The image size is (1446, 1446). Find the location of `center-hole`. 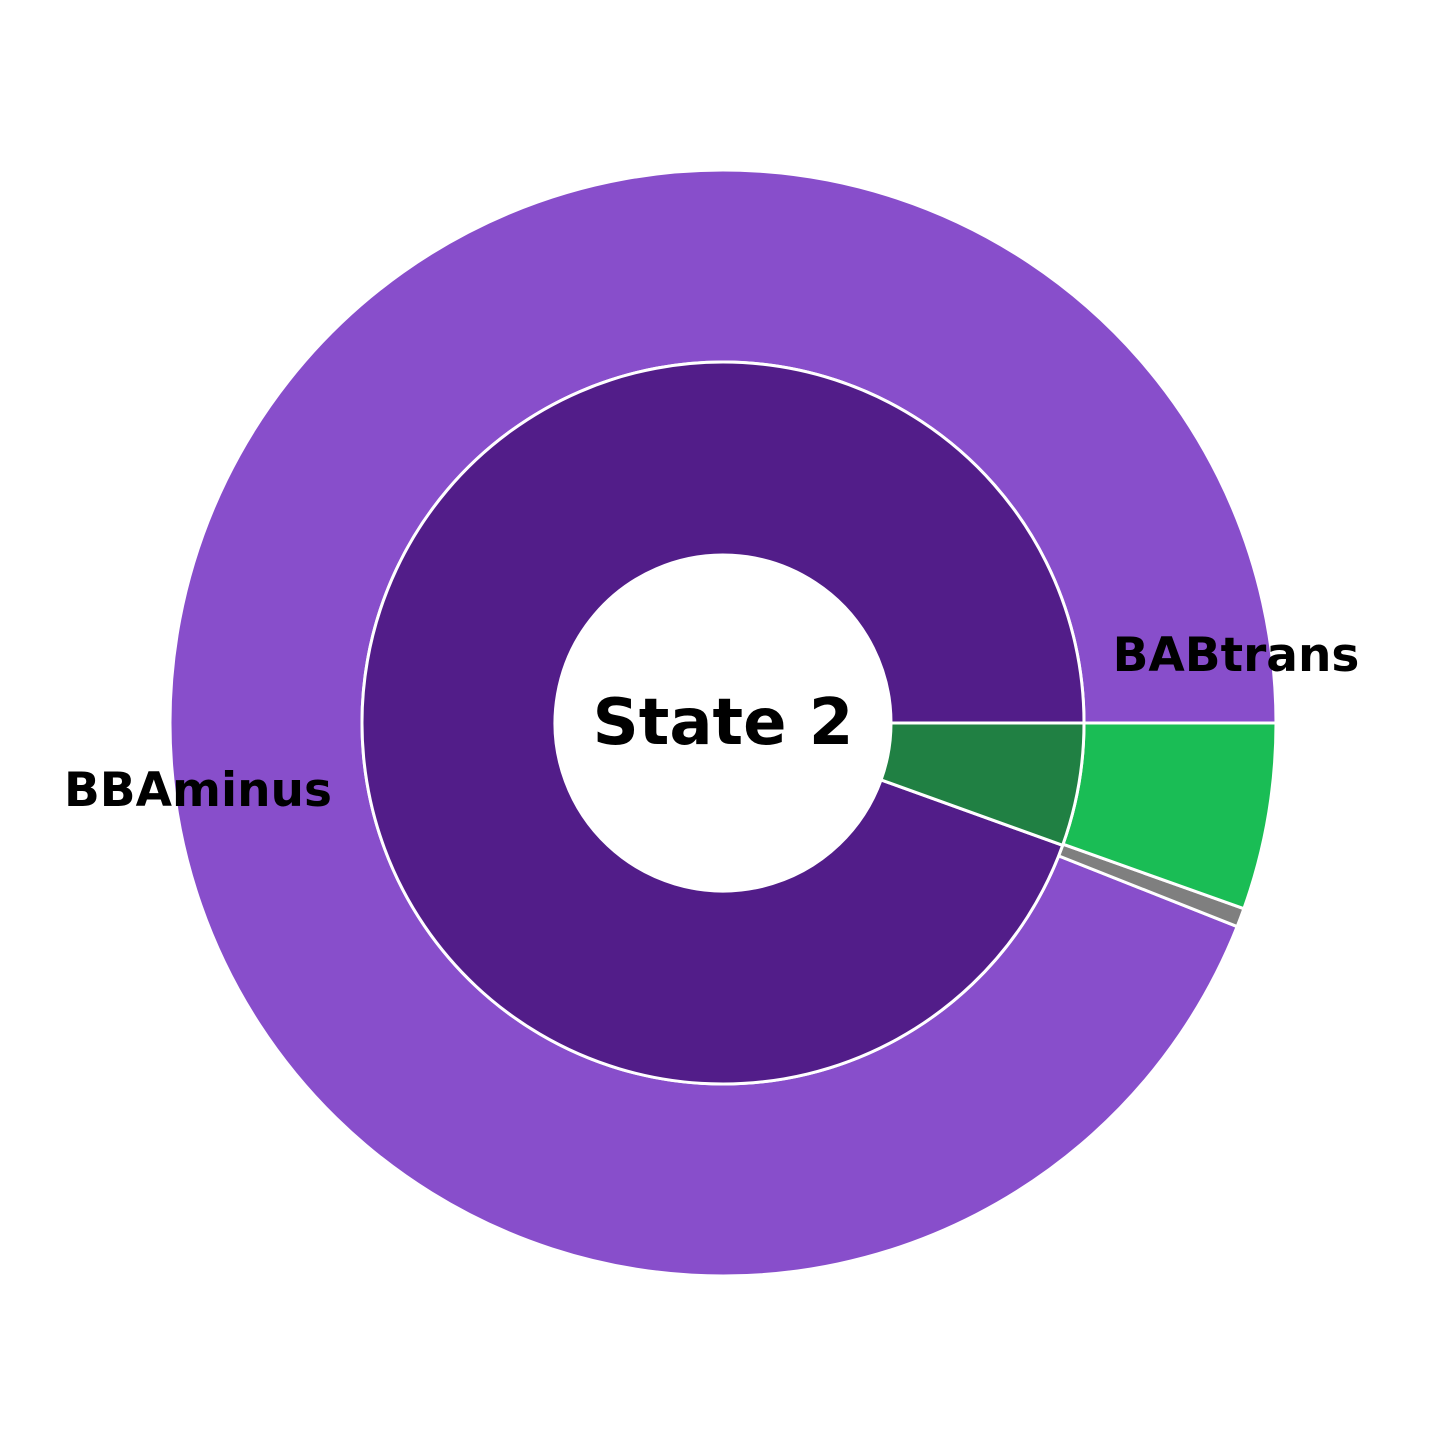

center-hole is located at coordinates (723, 723).